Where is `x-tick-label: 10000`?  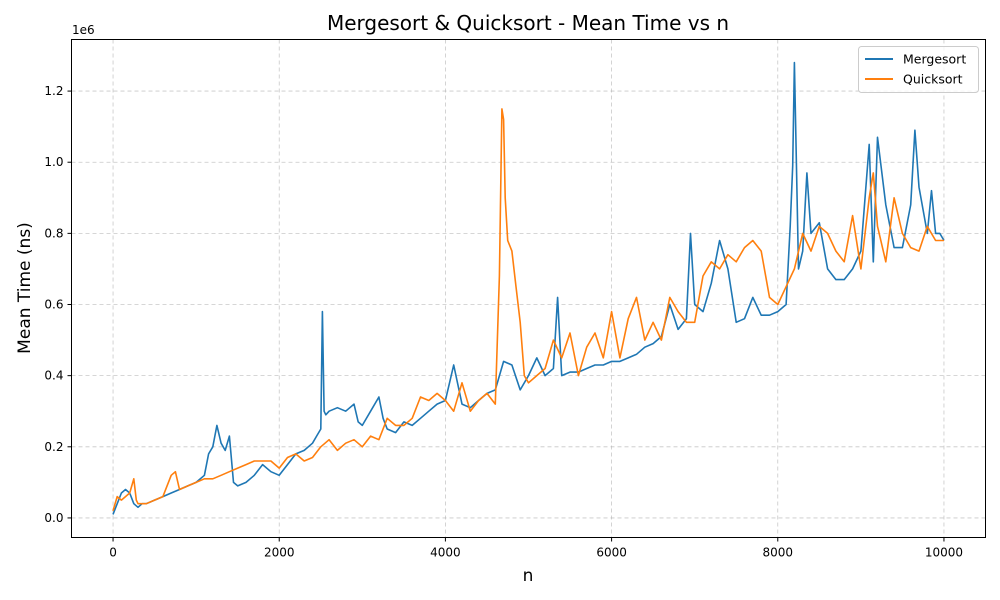 x-tick-label: 10000 is located at coordinates (944, 553).